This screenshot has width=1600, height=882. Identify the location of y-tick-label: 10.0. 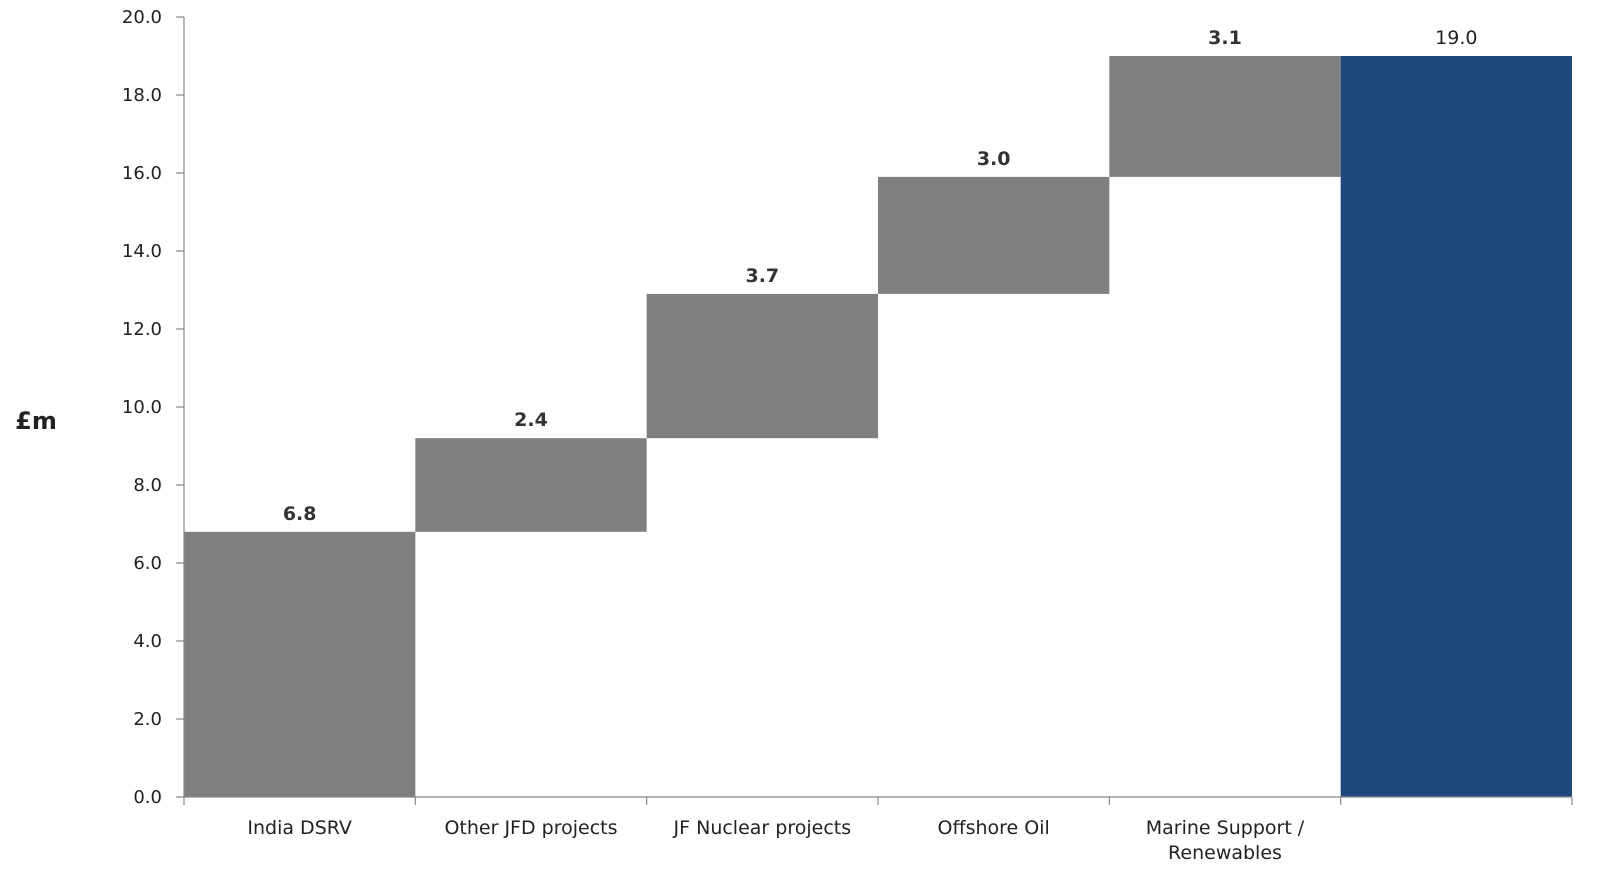
(142, 407).